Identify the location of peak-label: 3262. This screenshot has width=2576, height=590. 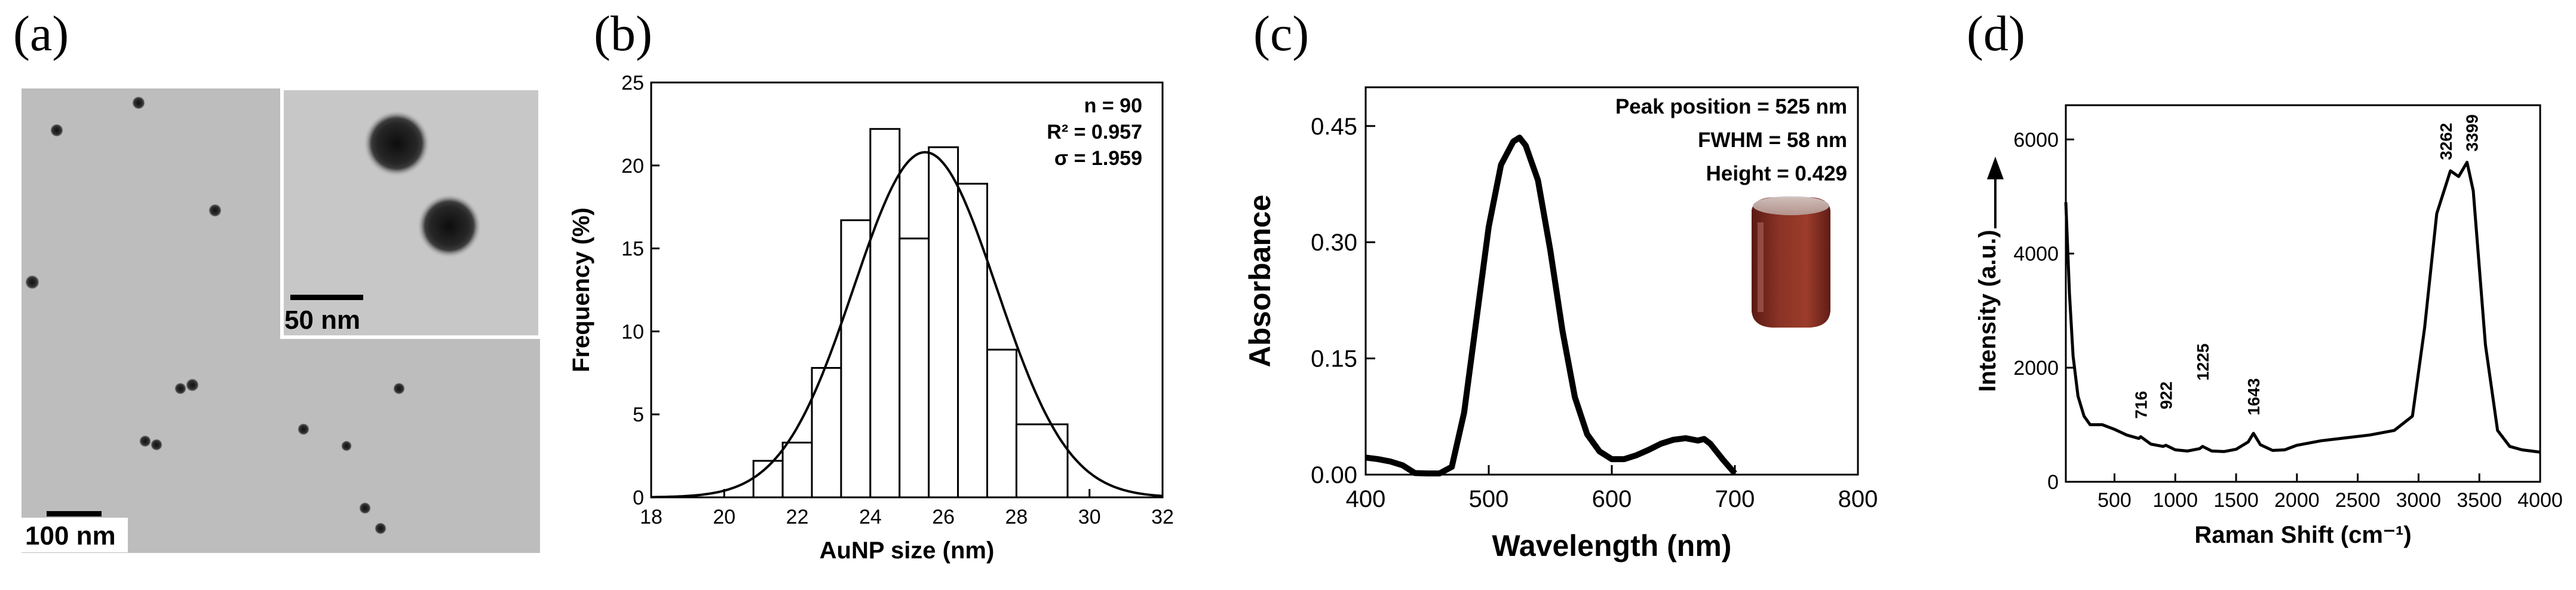
(2446, 141).